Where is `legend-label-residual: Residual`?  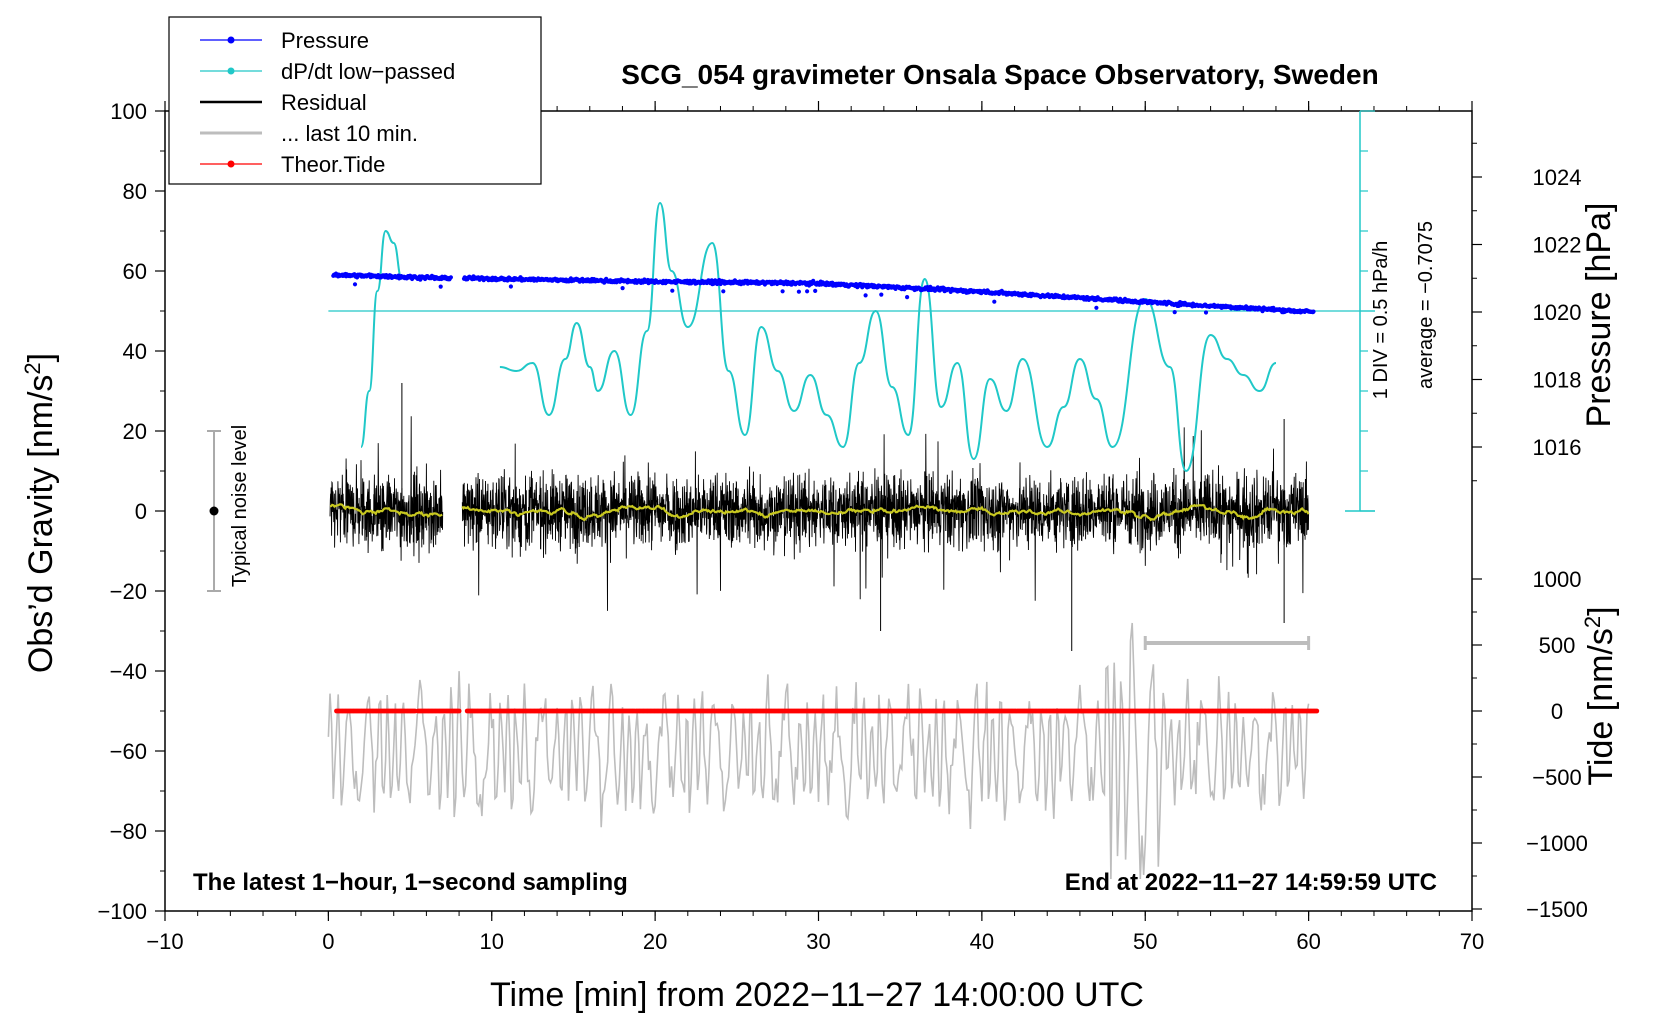
legend-label-residual: Residual is located at coordinates (324, 102).